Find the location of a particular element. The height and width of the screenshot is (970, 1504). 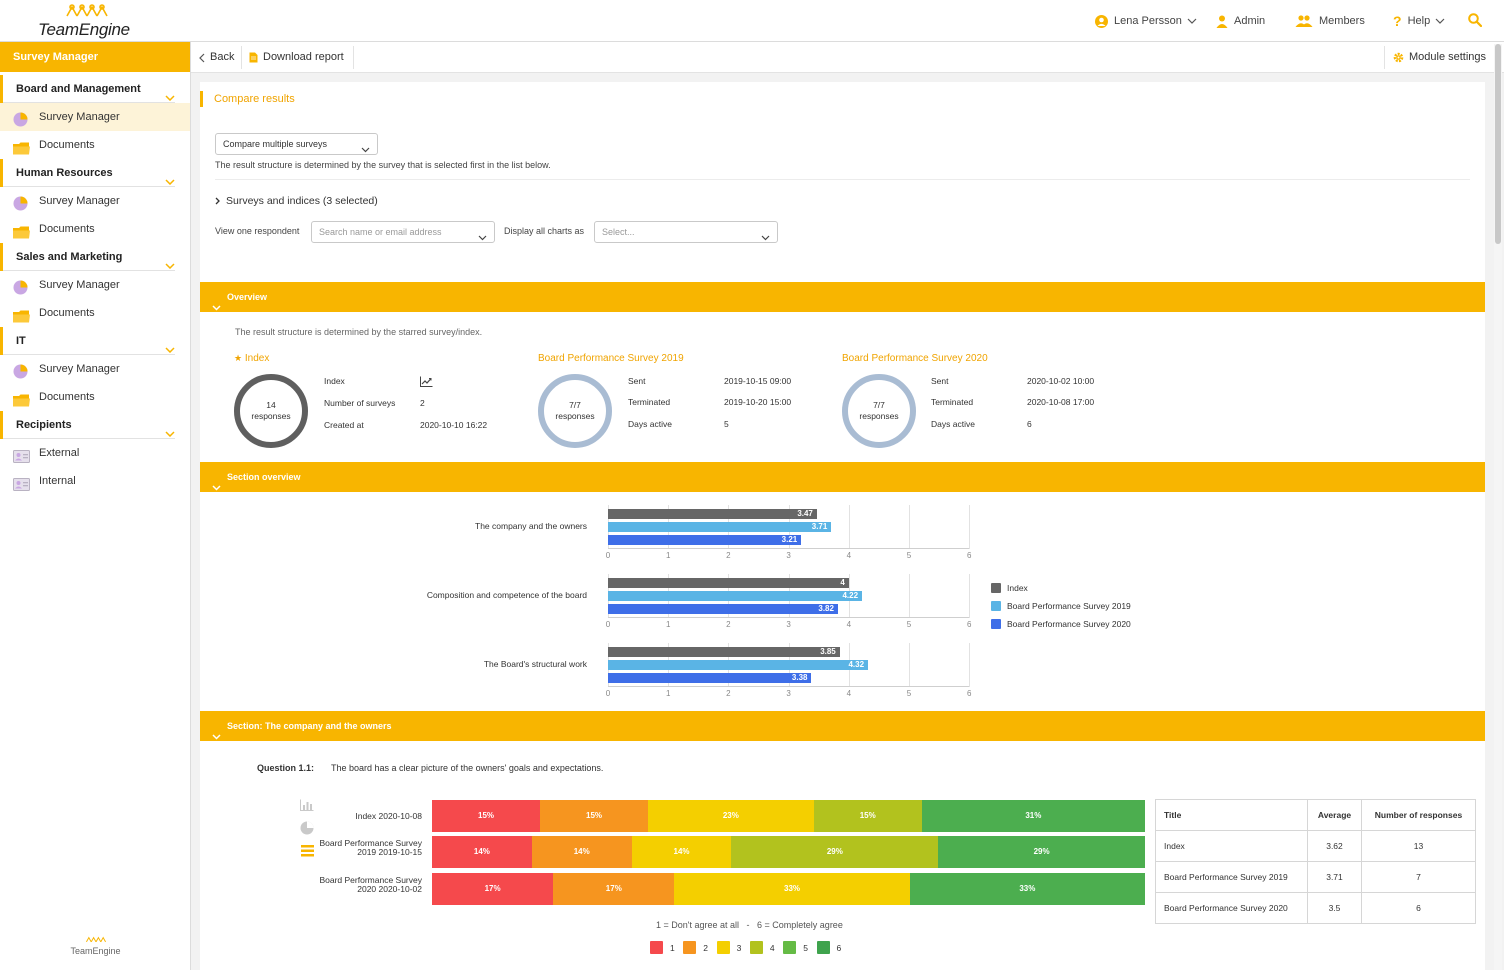

stacked-segment: 23% is located at coordinates (731, 816).